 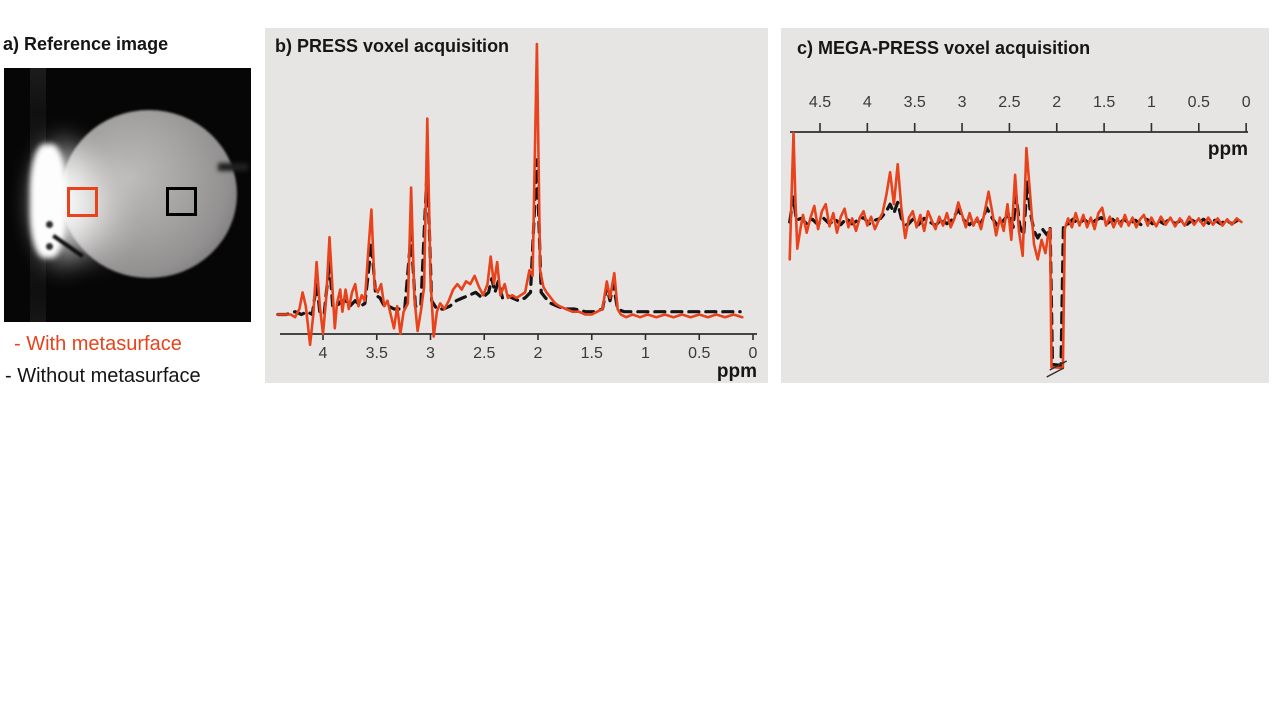 What do you see at coordinates (1015, 250) in the screenshot?
I see `spectrum-trace-with-metasurface` at bounding box center [1015, 250].